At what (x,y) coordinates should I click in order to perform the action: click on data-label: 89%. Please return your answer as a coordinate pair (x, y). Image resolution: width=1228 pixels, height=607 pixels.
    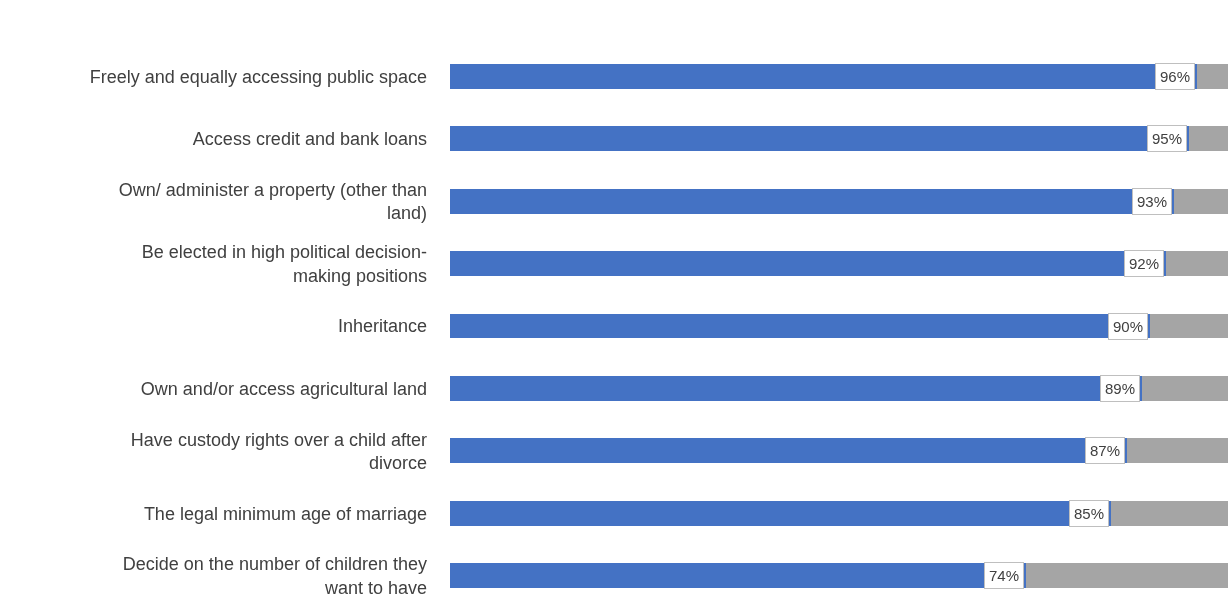
    Looking at the image, I should click on (1120, 388).